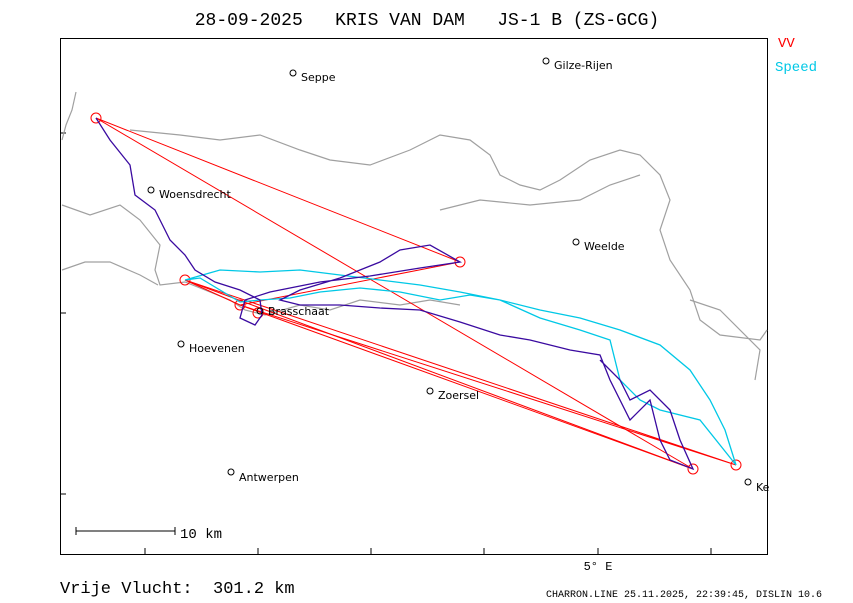 The image size is (853, 603). What do you see at coordinates (427, 21) in the screenshot?
I see `title: 28-09-2025 KRIS VAN DAM JS-1 B (ZS-GCG)` at bounding box center [427, 21].